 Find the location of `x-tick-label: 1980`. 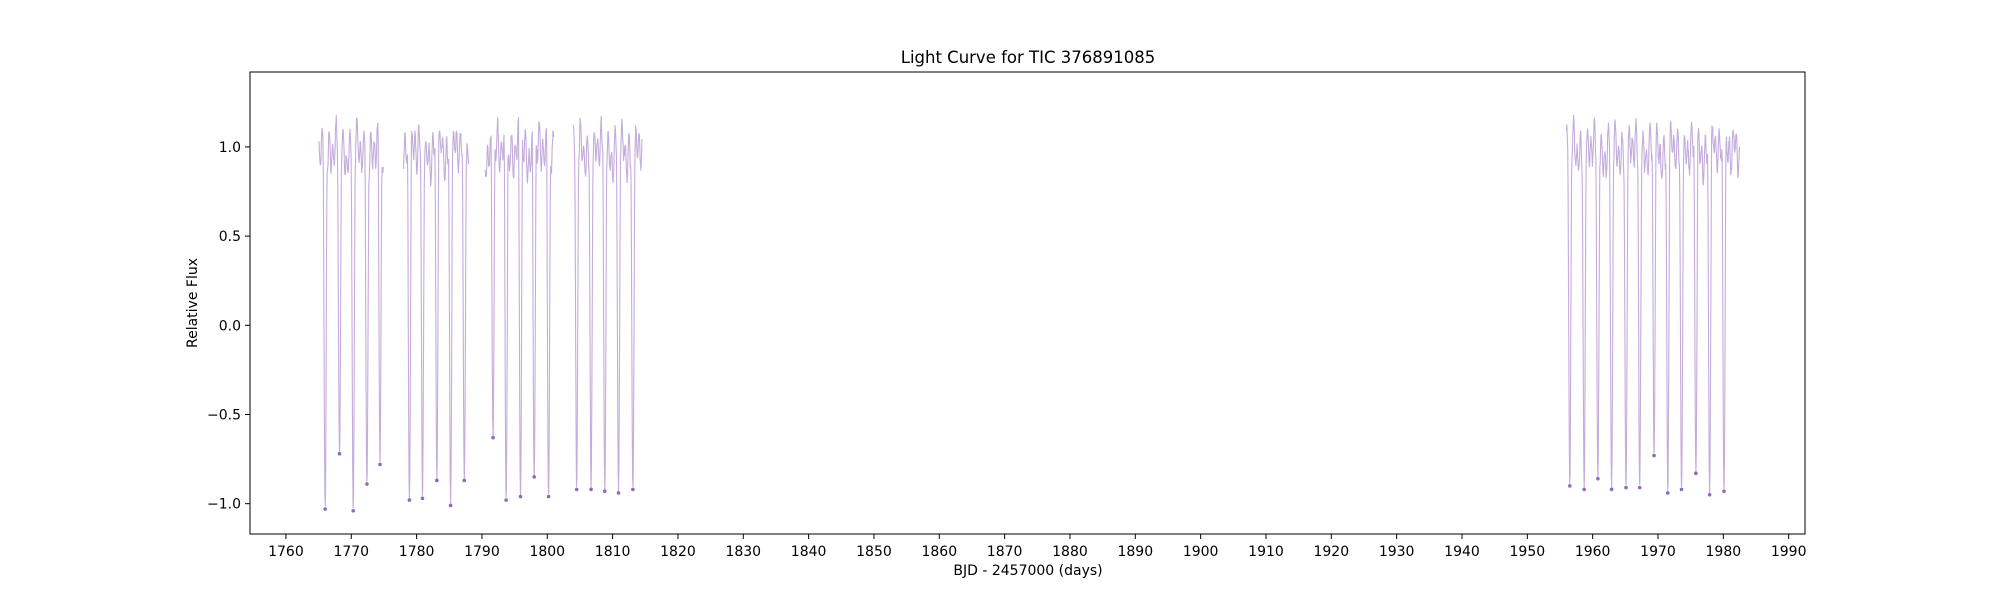

x-tick-label: 1980 is located at coordinates (1724, 552).